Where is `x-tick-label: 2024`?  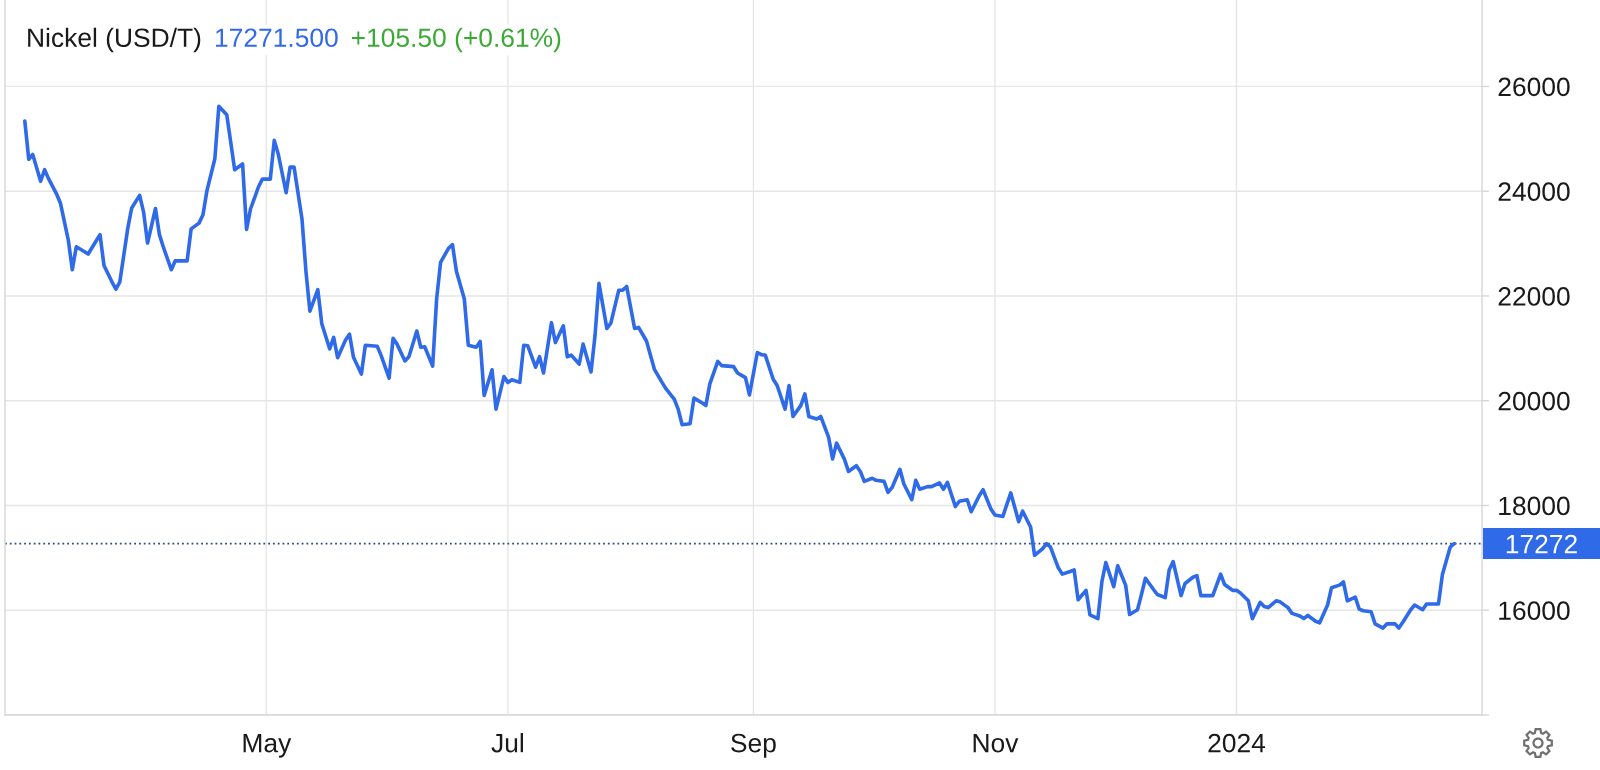
x-tick-label: 2024 is located at coordinates (1237, 743).